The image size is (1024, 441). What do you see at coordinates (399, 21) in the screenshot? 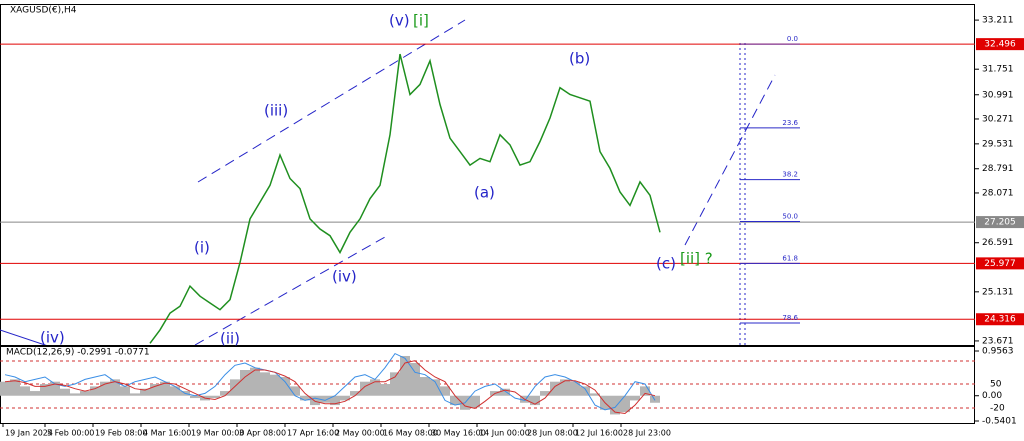
I see `wave-label: (v)` at bounding box center [399, 21].